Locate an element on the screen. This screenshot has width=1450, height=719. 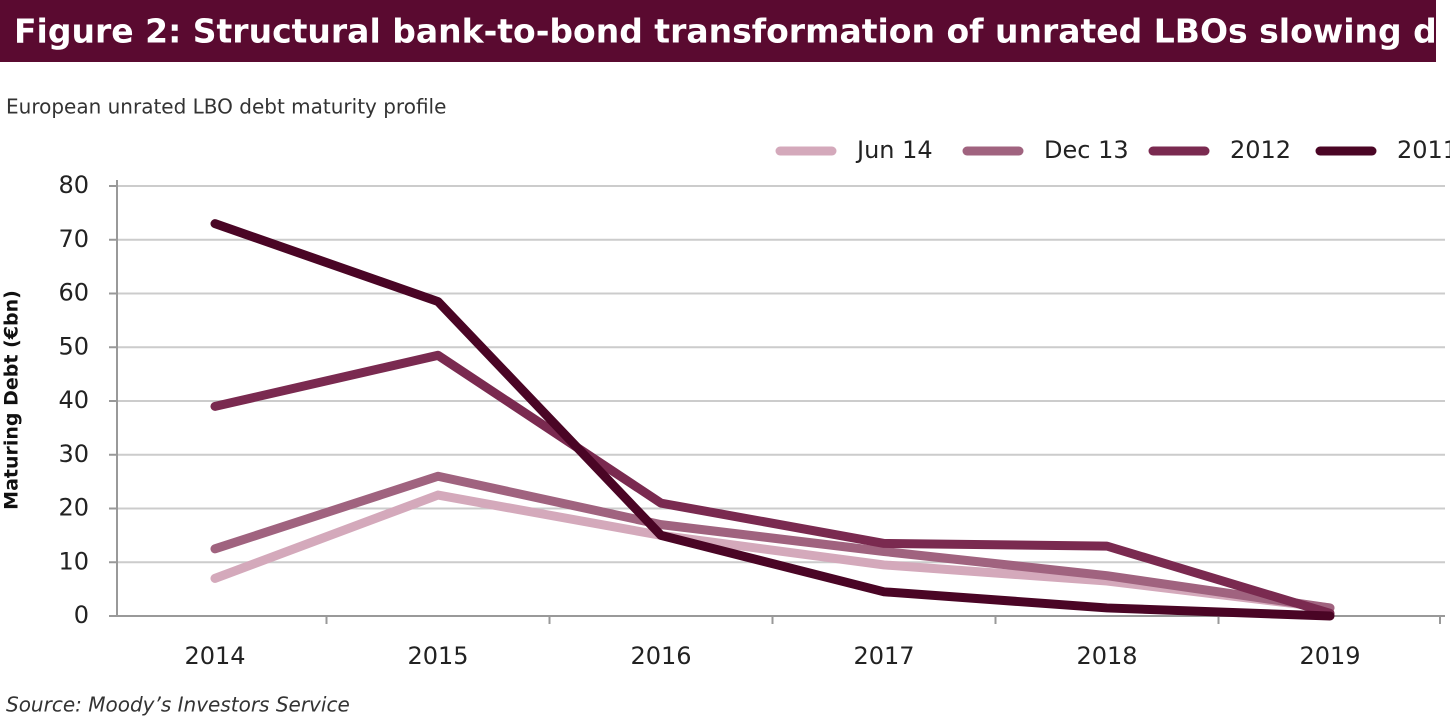
y-tick-label: 60 is located at coordinates (73, 293).